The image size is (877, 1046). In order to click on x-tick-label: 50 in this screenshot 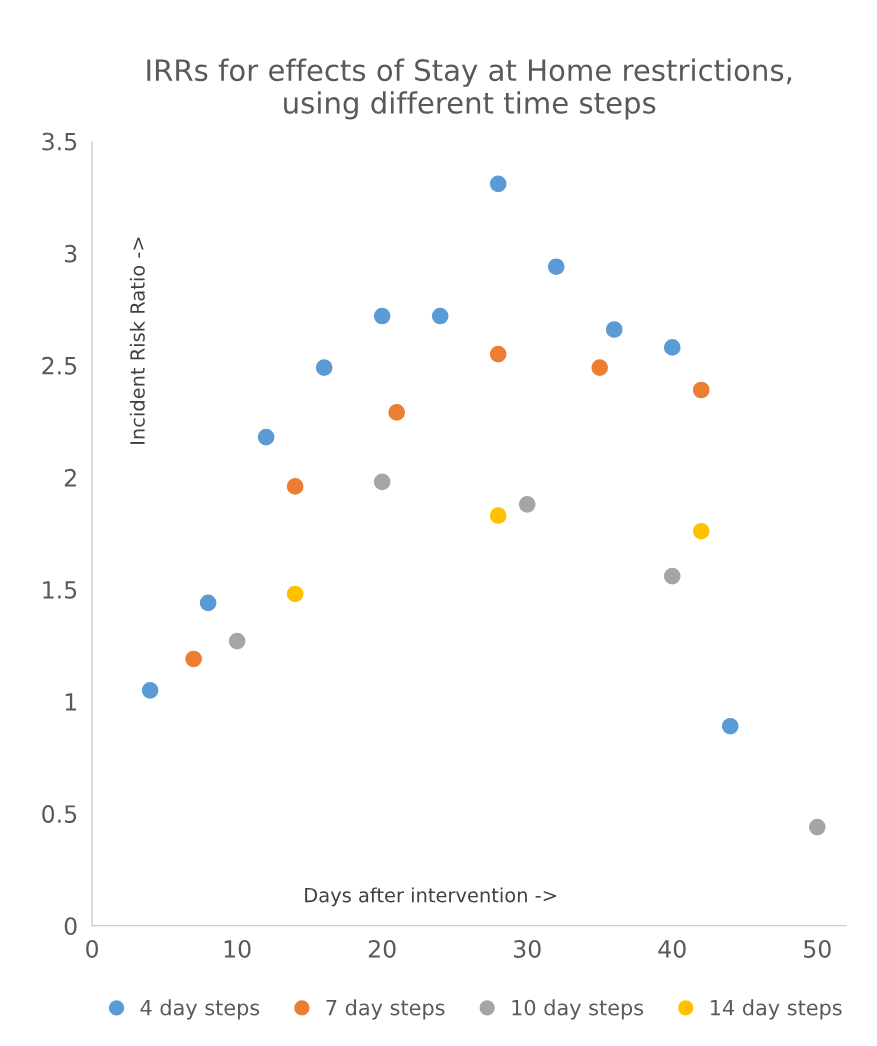, I will do `click(817, 949)`.